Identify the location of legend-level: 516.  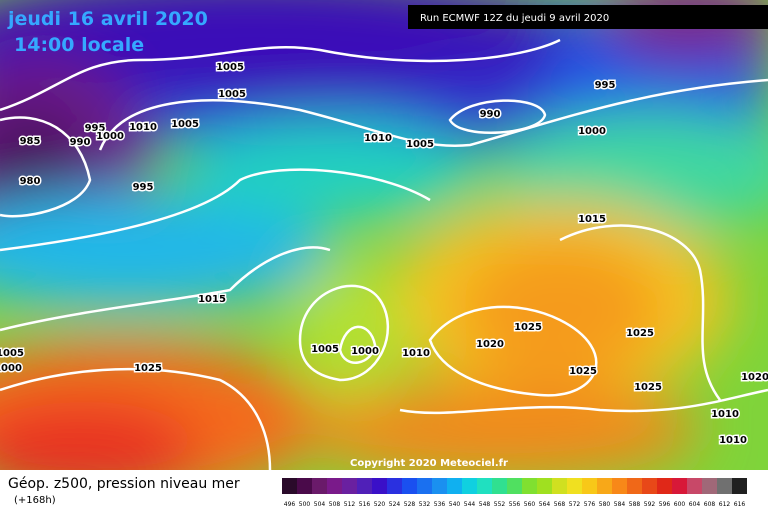
(365, 504).